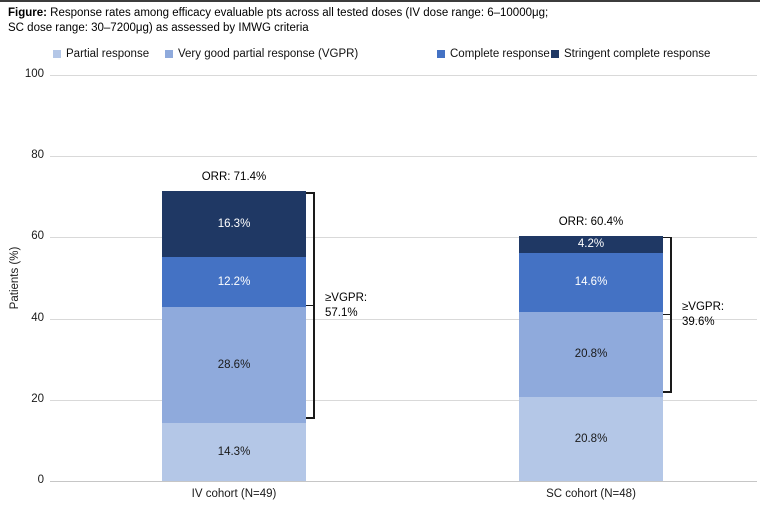 Image resolution: width=760 pixels, height=505 pixels. What do you see at coordinates (37, 155) in the screenshot?
I see `y-tick-label: 80` at bounding box center [37, 155].